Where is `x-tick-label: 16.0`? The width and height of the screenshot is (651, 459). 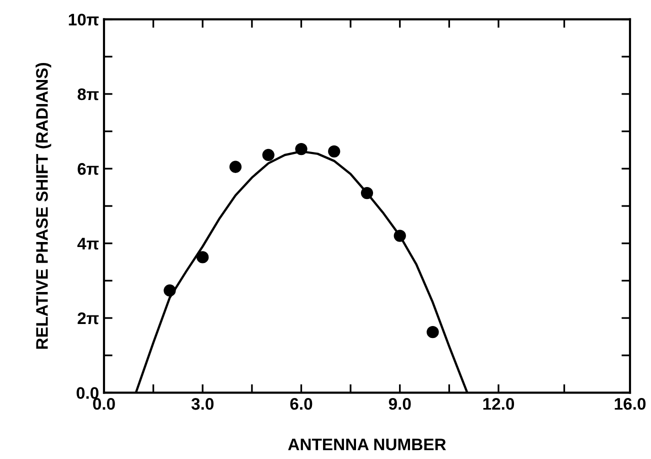 x-tick-label: 16.0 is located at coordinates (630, 404).